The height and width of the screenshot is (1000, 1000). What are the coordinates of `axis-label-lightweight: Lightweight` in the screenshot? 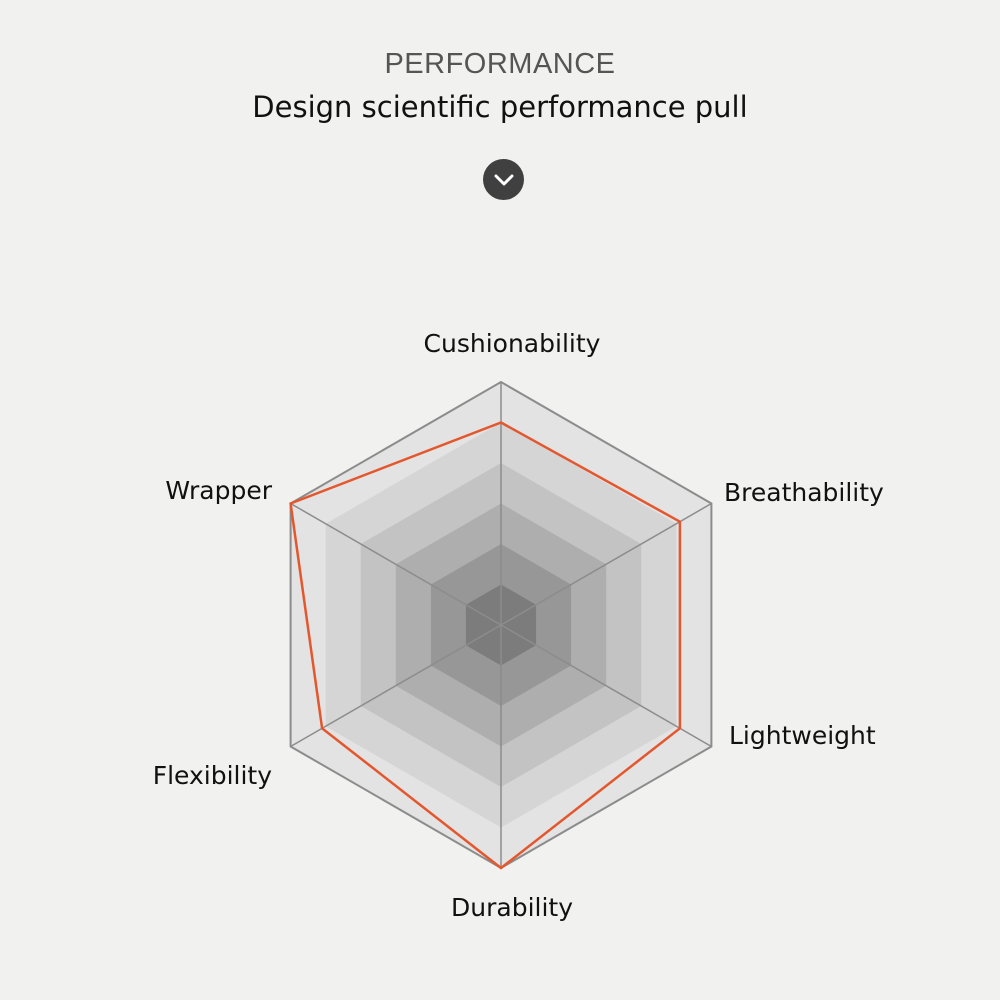 It's located at (802, 735).